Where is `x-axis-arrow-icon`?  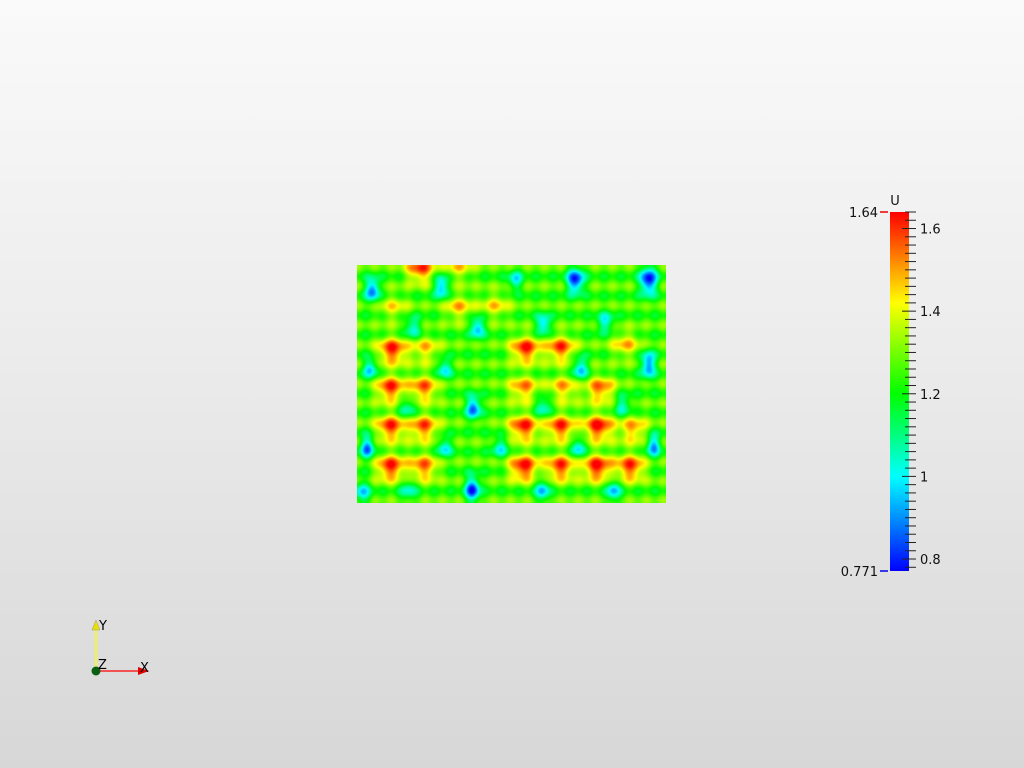 x-axis-arrow-icon is located at coordinates (143, 671).